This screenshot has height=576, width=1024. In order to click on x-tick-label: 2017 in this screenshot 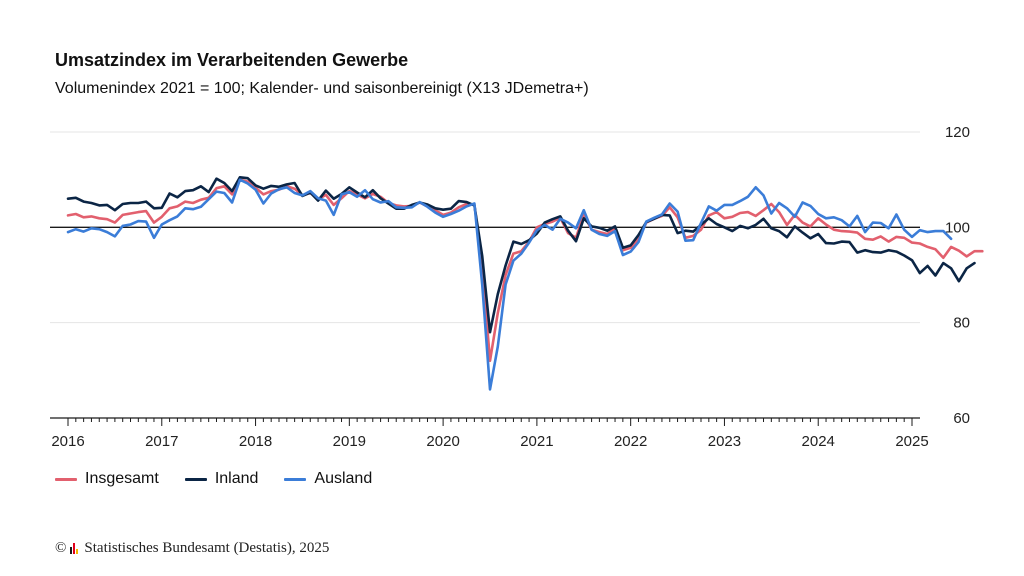, I will do `click(161, 441)`.